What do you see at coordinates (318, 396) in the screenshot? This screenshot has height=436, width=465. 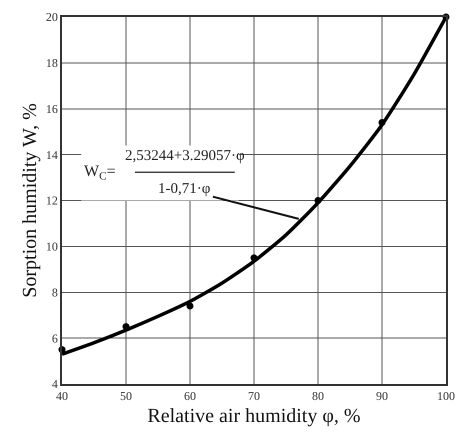 I see `x-tick-label: 80` at bounding box center [318, 396].